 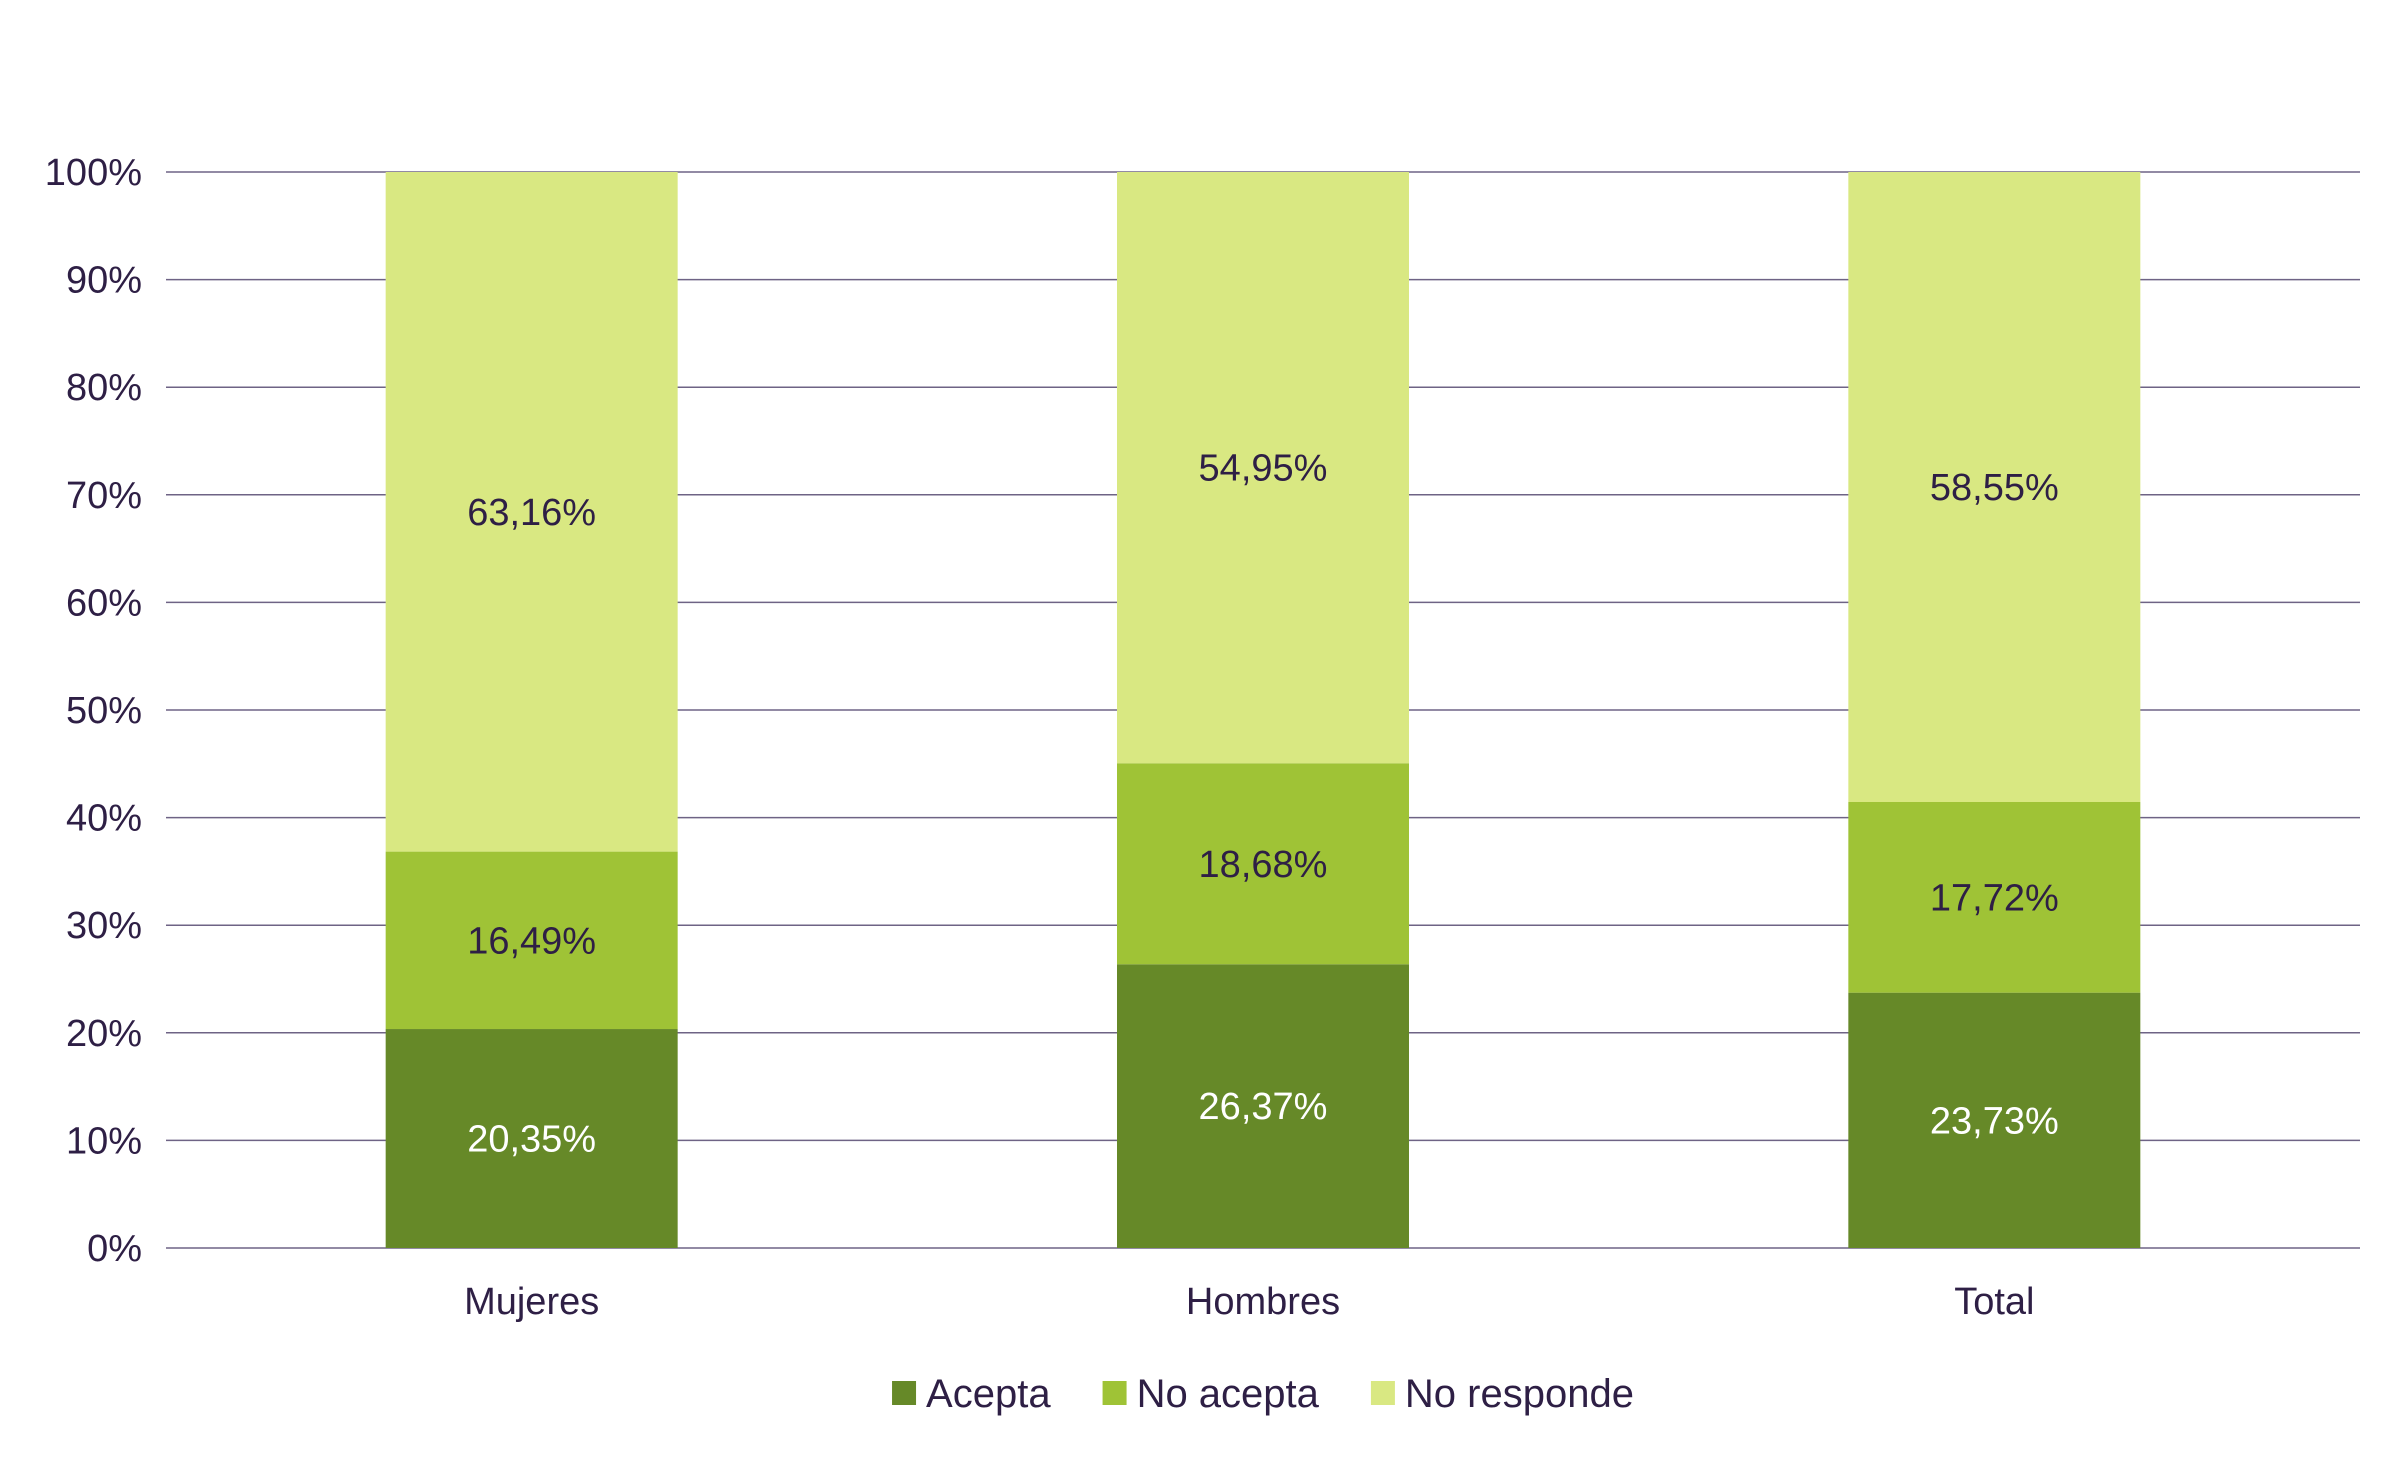 What do you see at coordinates (104, 711) in the screenshot?
I see `y-tick-label: 50%` at bounding box center [104, 711].